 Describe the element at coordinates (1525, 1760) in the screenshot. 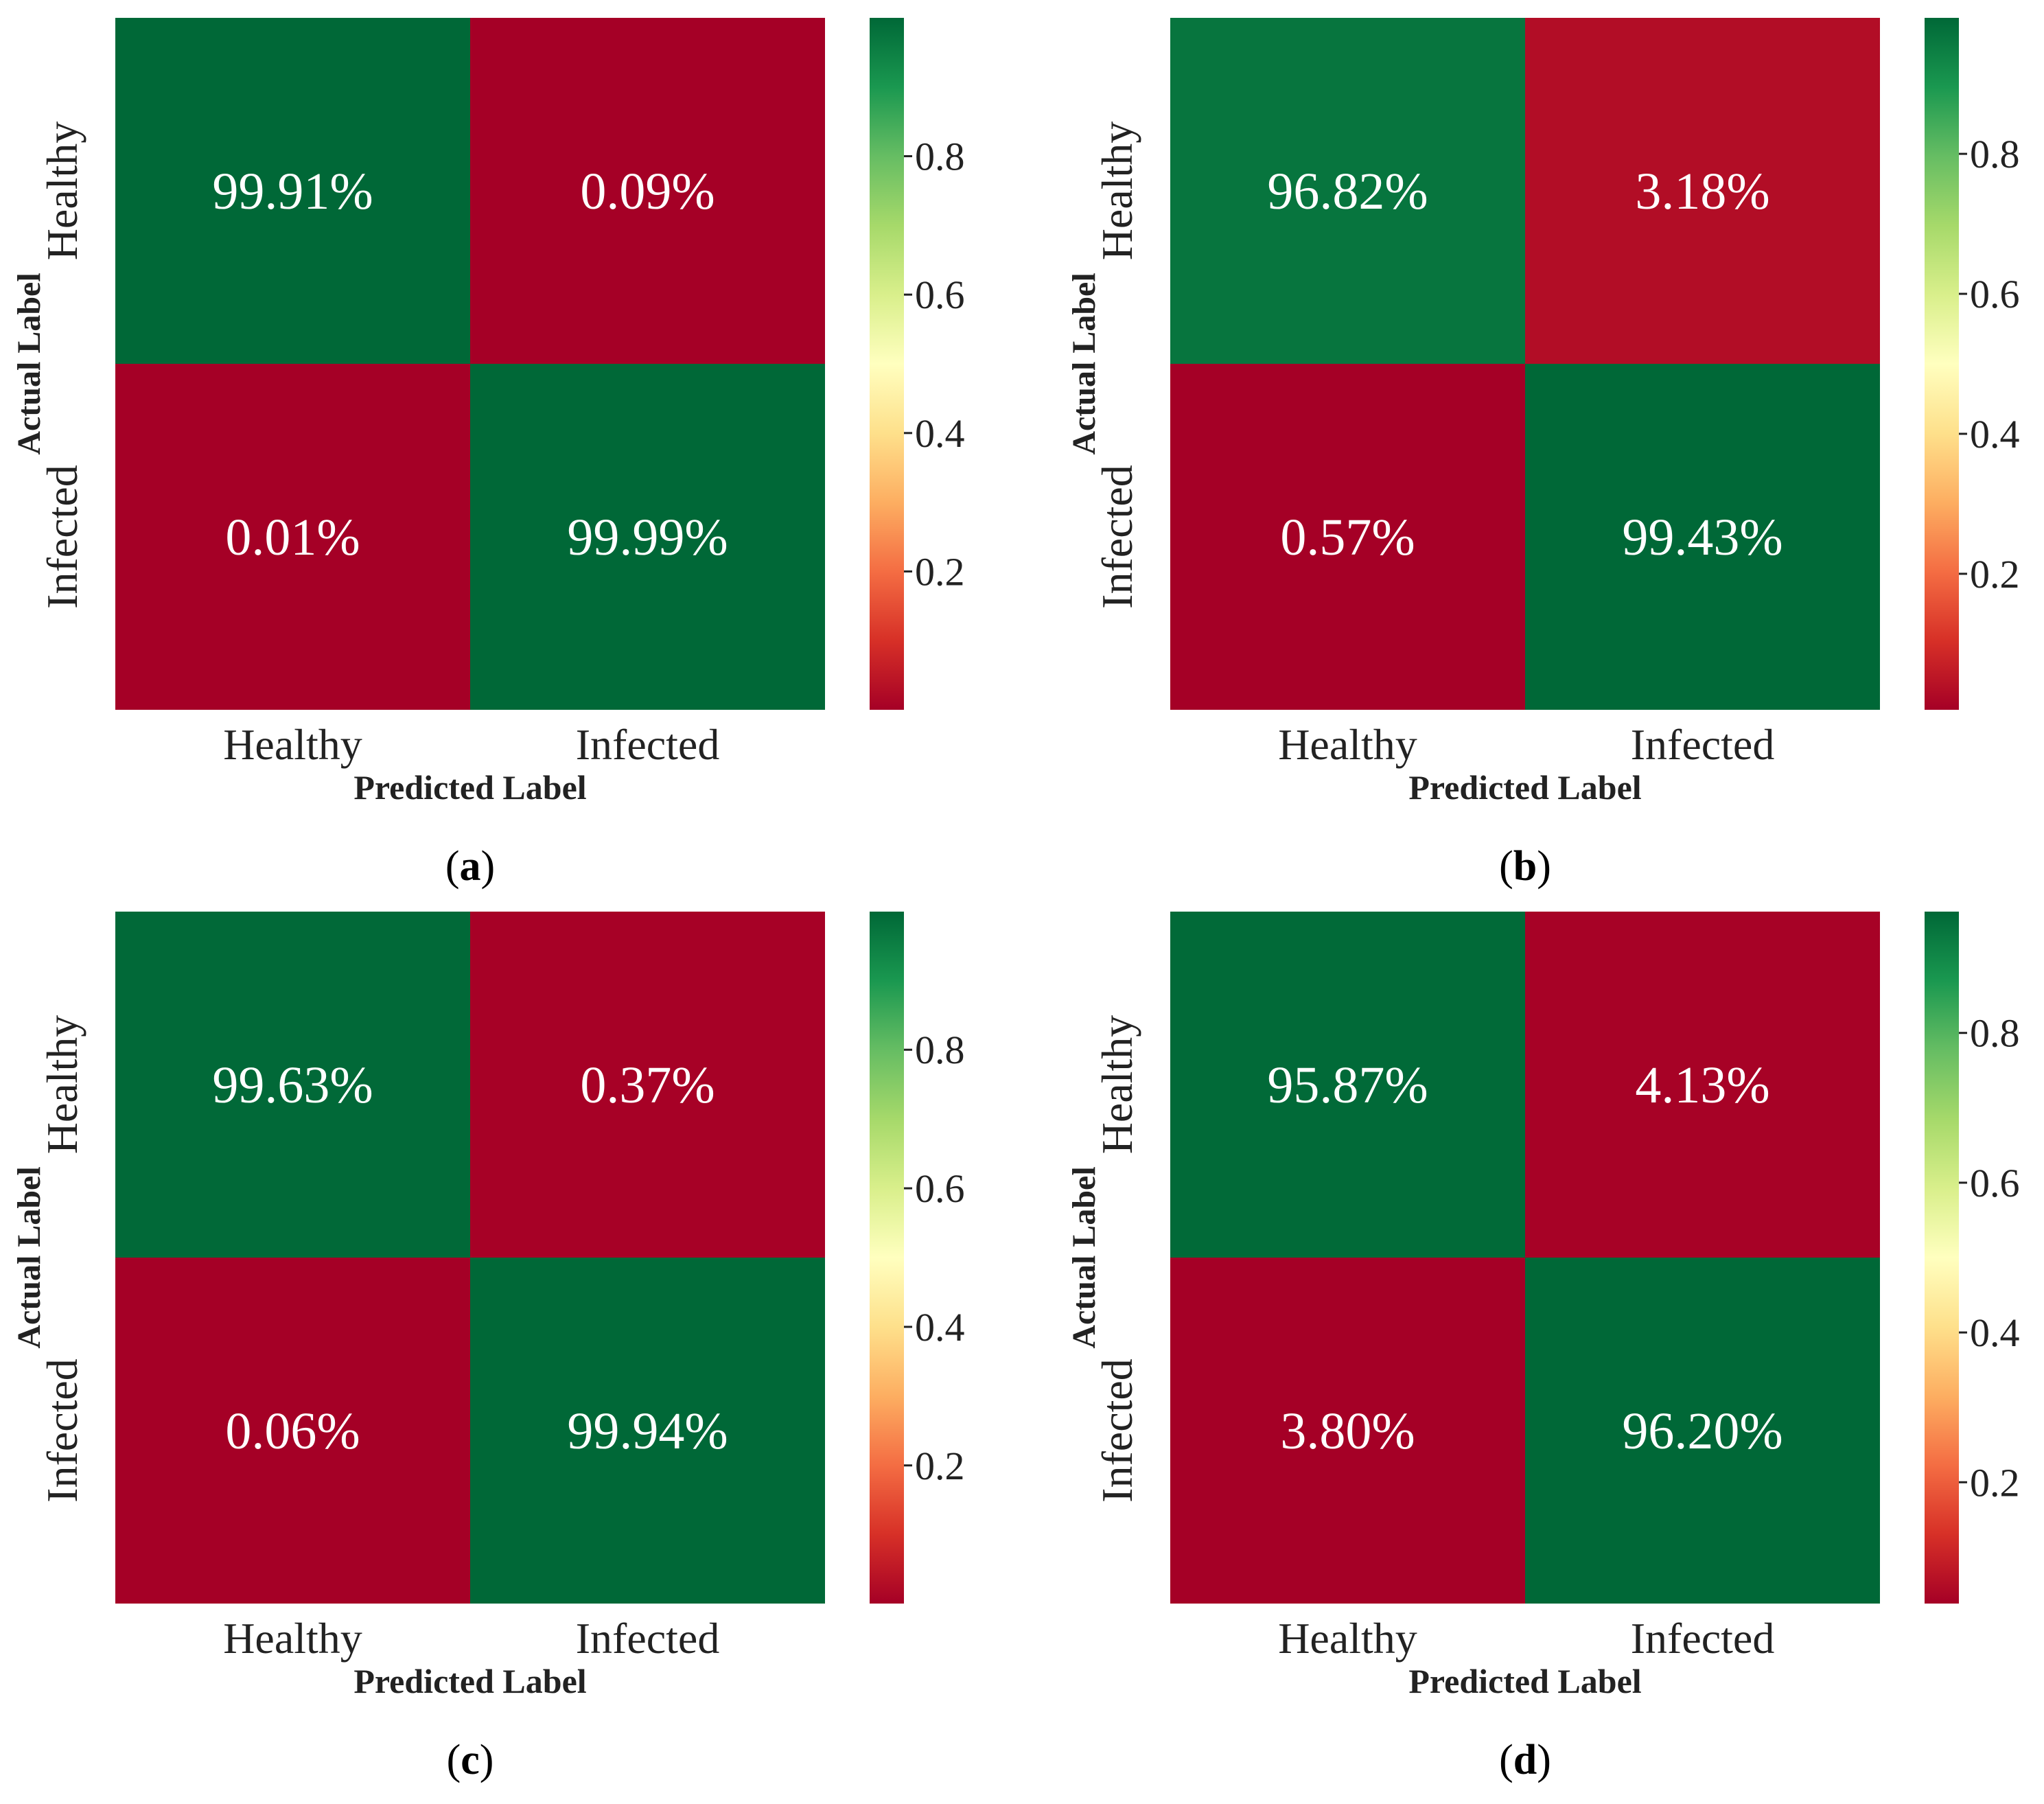

I see `panel-label: (d)` at that location.